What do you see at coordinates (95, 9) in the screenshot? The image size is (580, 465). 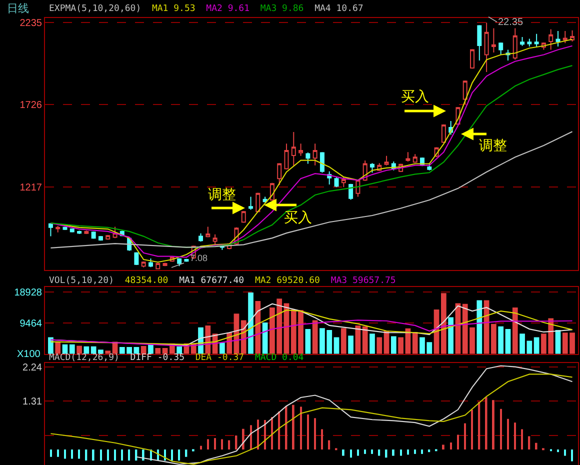 I see `chart-title: EXPMA(5,10,20,60)` at bounding box center [95, 9].